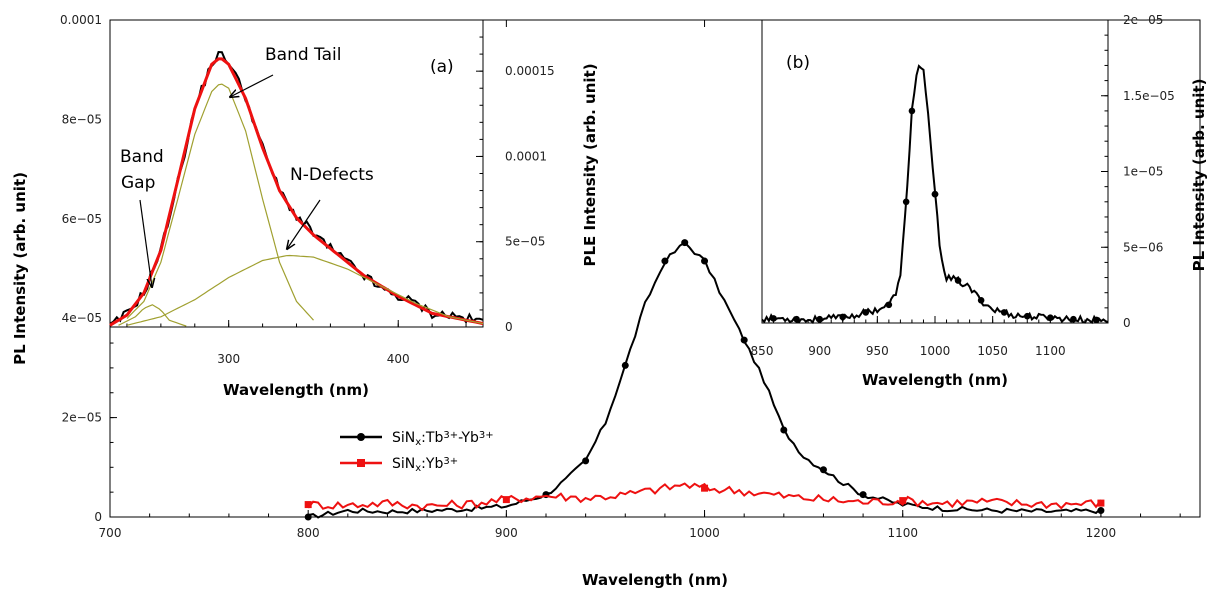  I want to click on inset-a-x-axis-label: Wavelength (nm), so click(296, 390).